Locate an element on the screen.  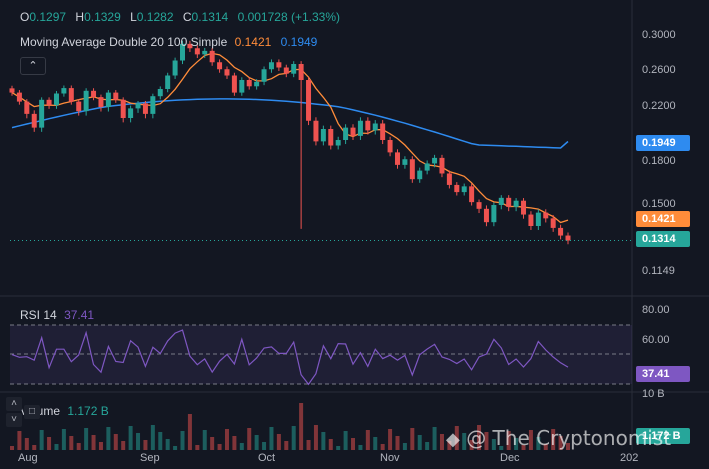
open-label: O is located at coordinates (25, 17).